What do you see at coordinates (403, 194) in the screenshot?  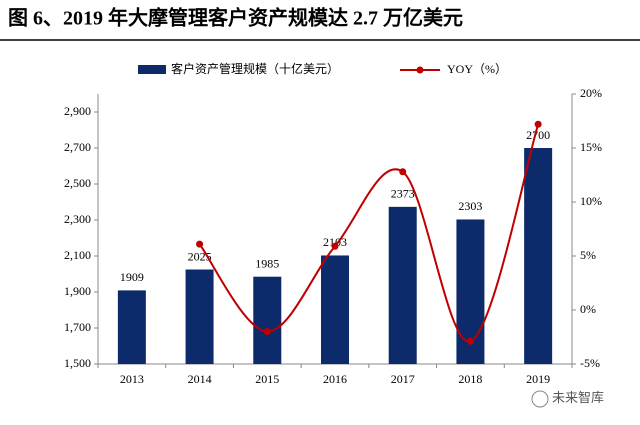 I see `bar-value-label: 2373` at bounding box center [403, 194].